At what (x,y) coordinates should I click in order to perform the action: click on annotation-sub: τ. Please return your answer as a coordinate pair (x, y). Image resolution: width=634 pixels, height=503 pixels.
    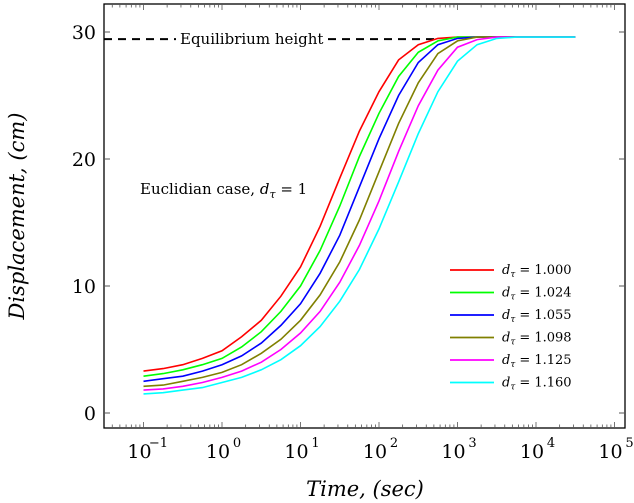
    Looking at the image, I should click on (272, 194).